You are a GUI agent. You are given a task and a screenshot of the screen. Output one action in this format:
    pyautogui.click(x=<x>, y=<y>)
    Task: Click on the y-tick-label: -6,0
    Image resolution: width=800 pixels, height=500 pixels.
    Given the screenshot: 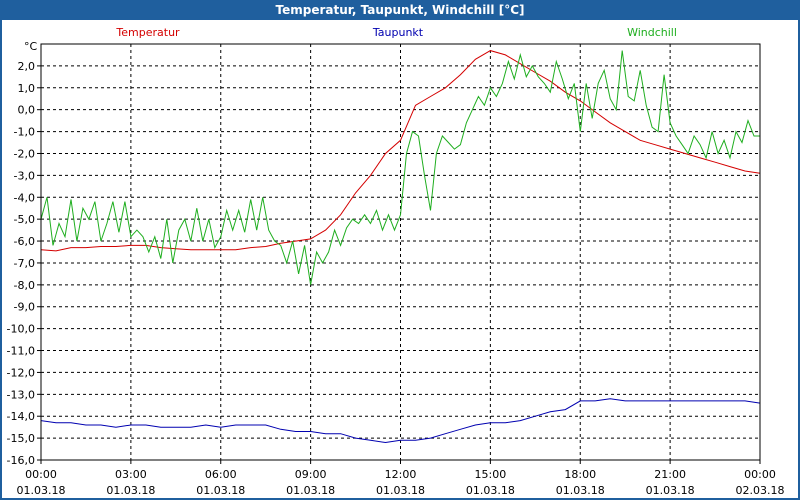 What is the action you would take?
    pyautogui.click(x=24, y=241)
    